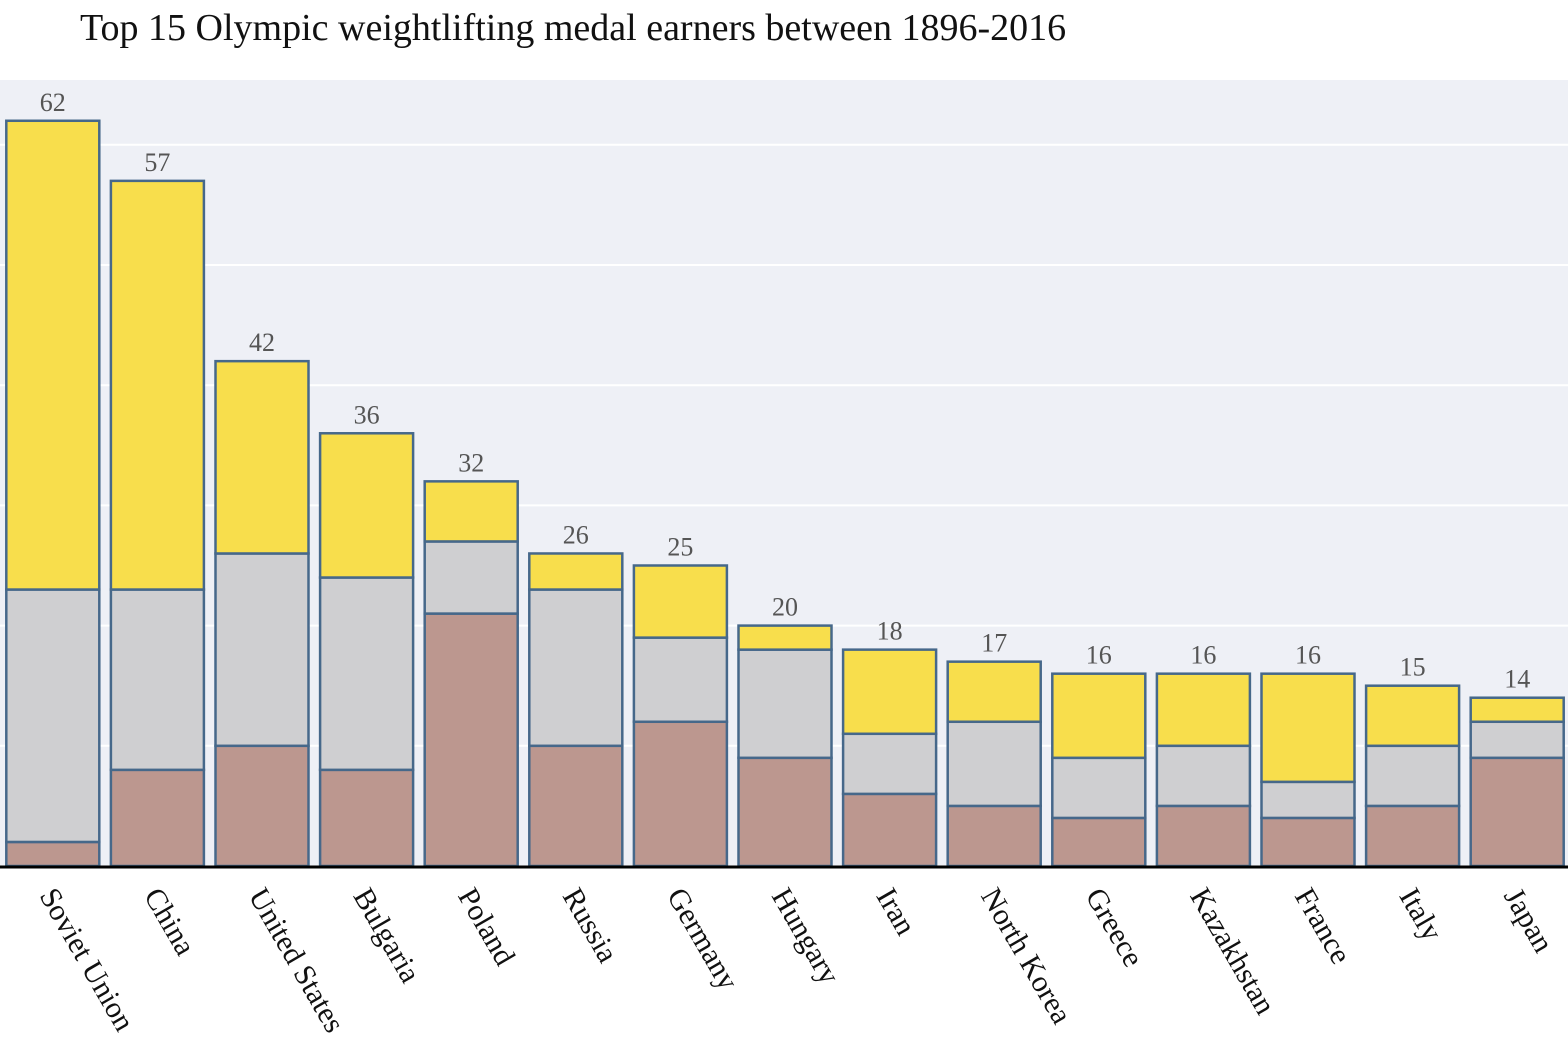  What do you see at coordinates (1322, 925) in the screenshot?
I see `x-tick-label: France` at bounding box center [1322, 925].